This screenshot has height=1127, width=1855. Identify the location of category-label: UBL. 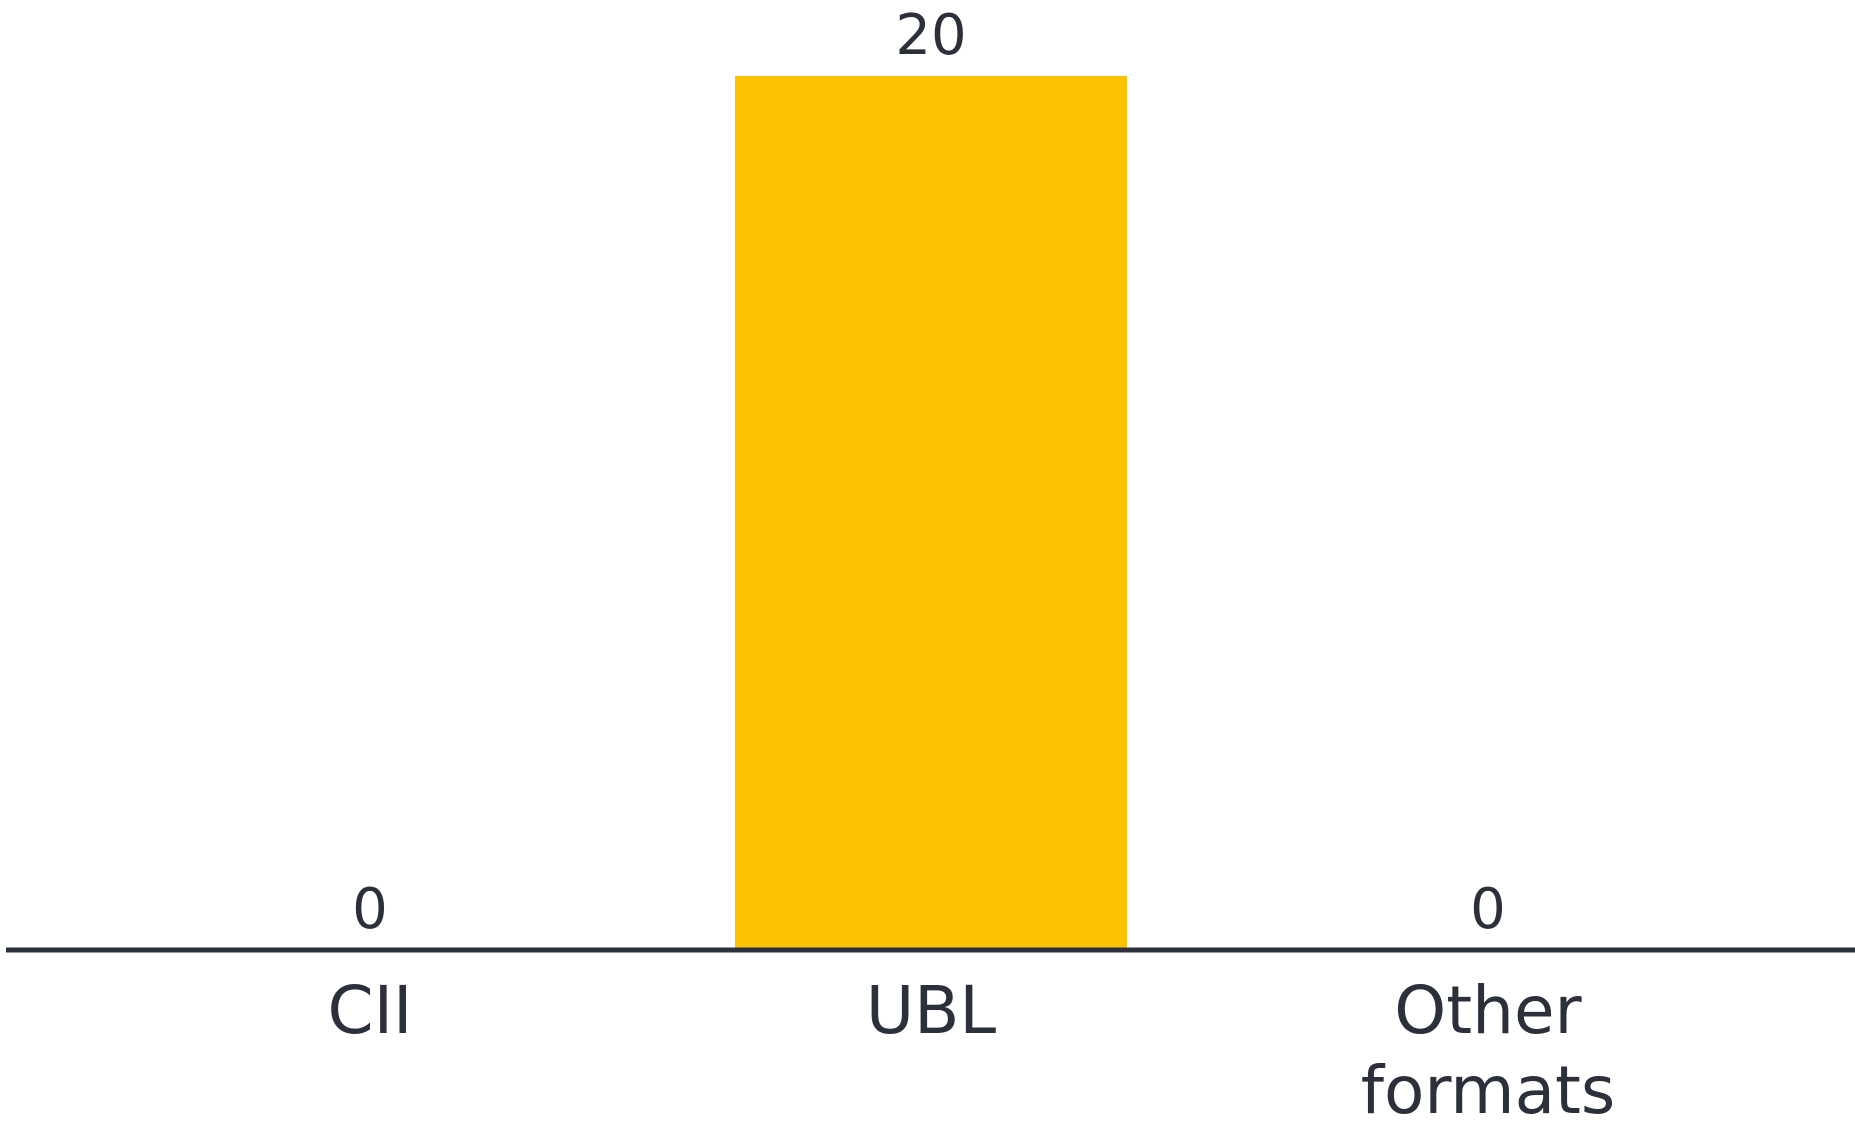
(931, 1010).